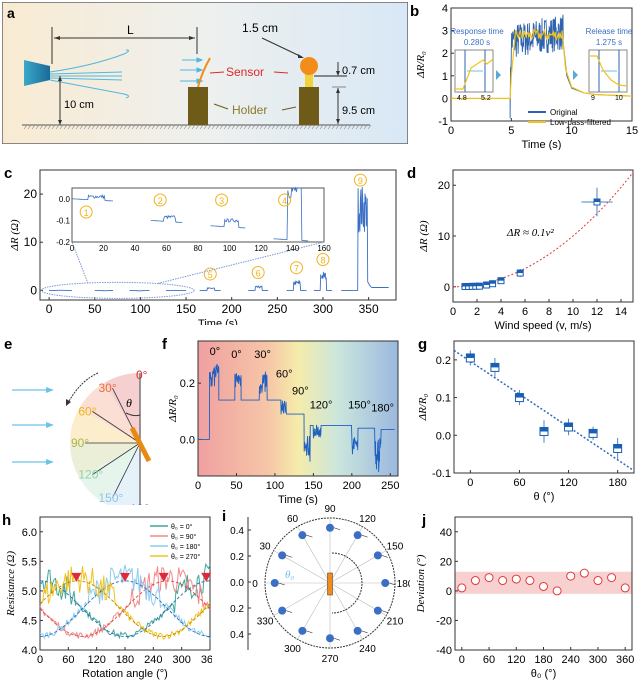 The height and width of the screenshot is (688, 640). What do you see at coordinates (29, 621) in the screenshot?
I see `y-tick-label: 4.5` at bounding box center [29, 621].